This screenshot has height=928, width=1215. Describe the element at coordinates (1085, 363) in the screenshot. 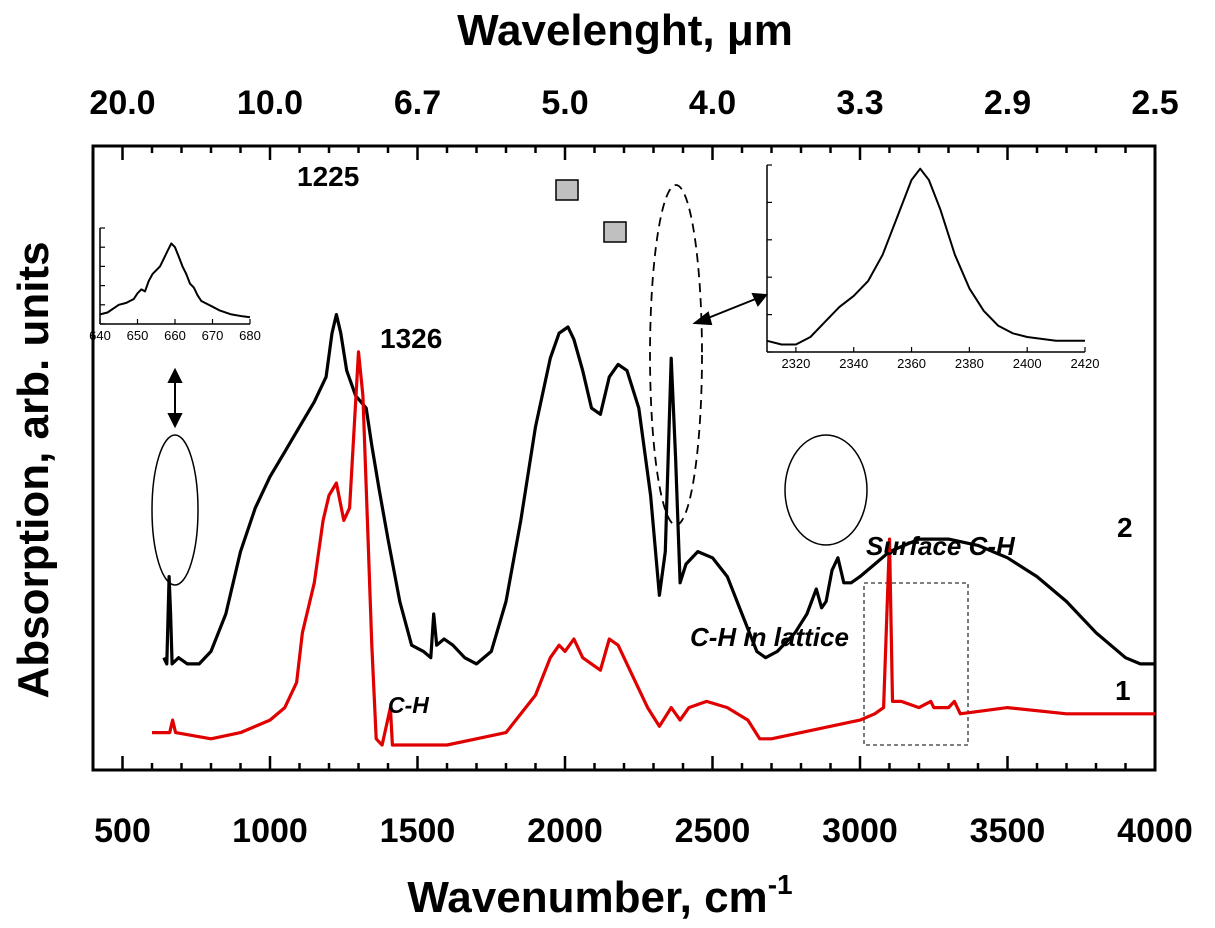

I see `inset-x-tick-label: 2420` at that location.